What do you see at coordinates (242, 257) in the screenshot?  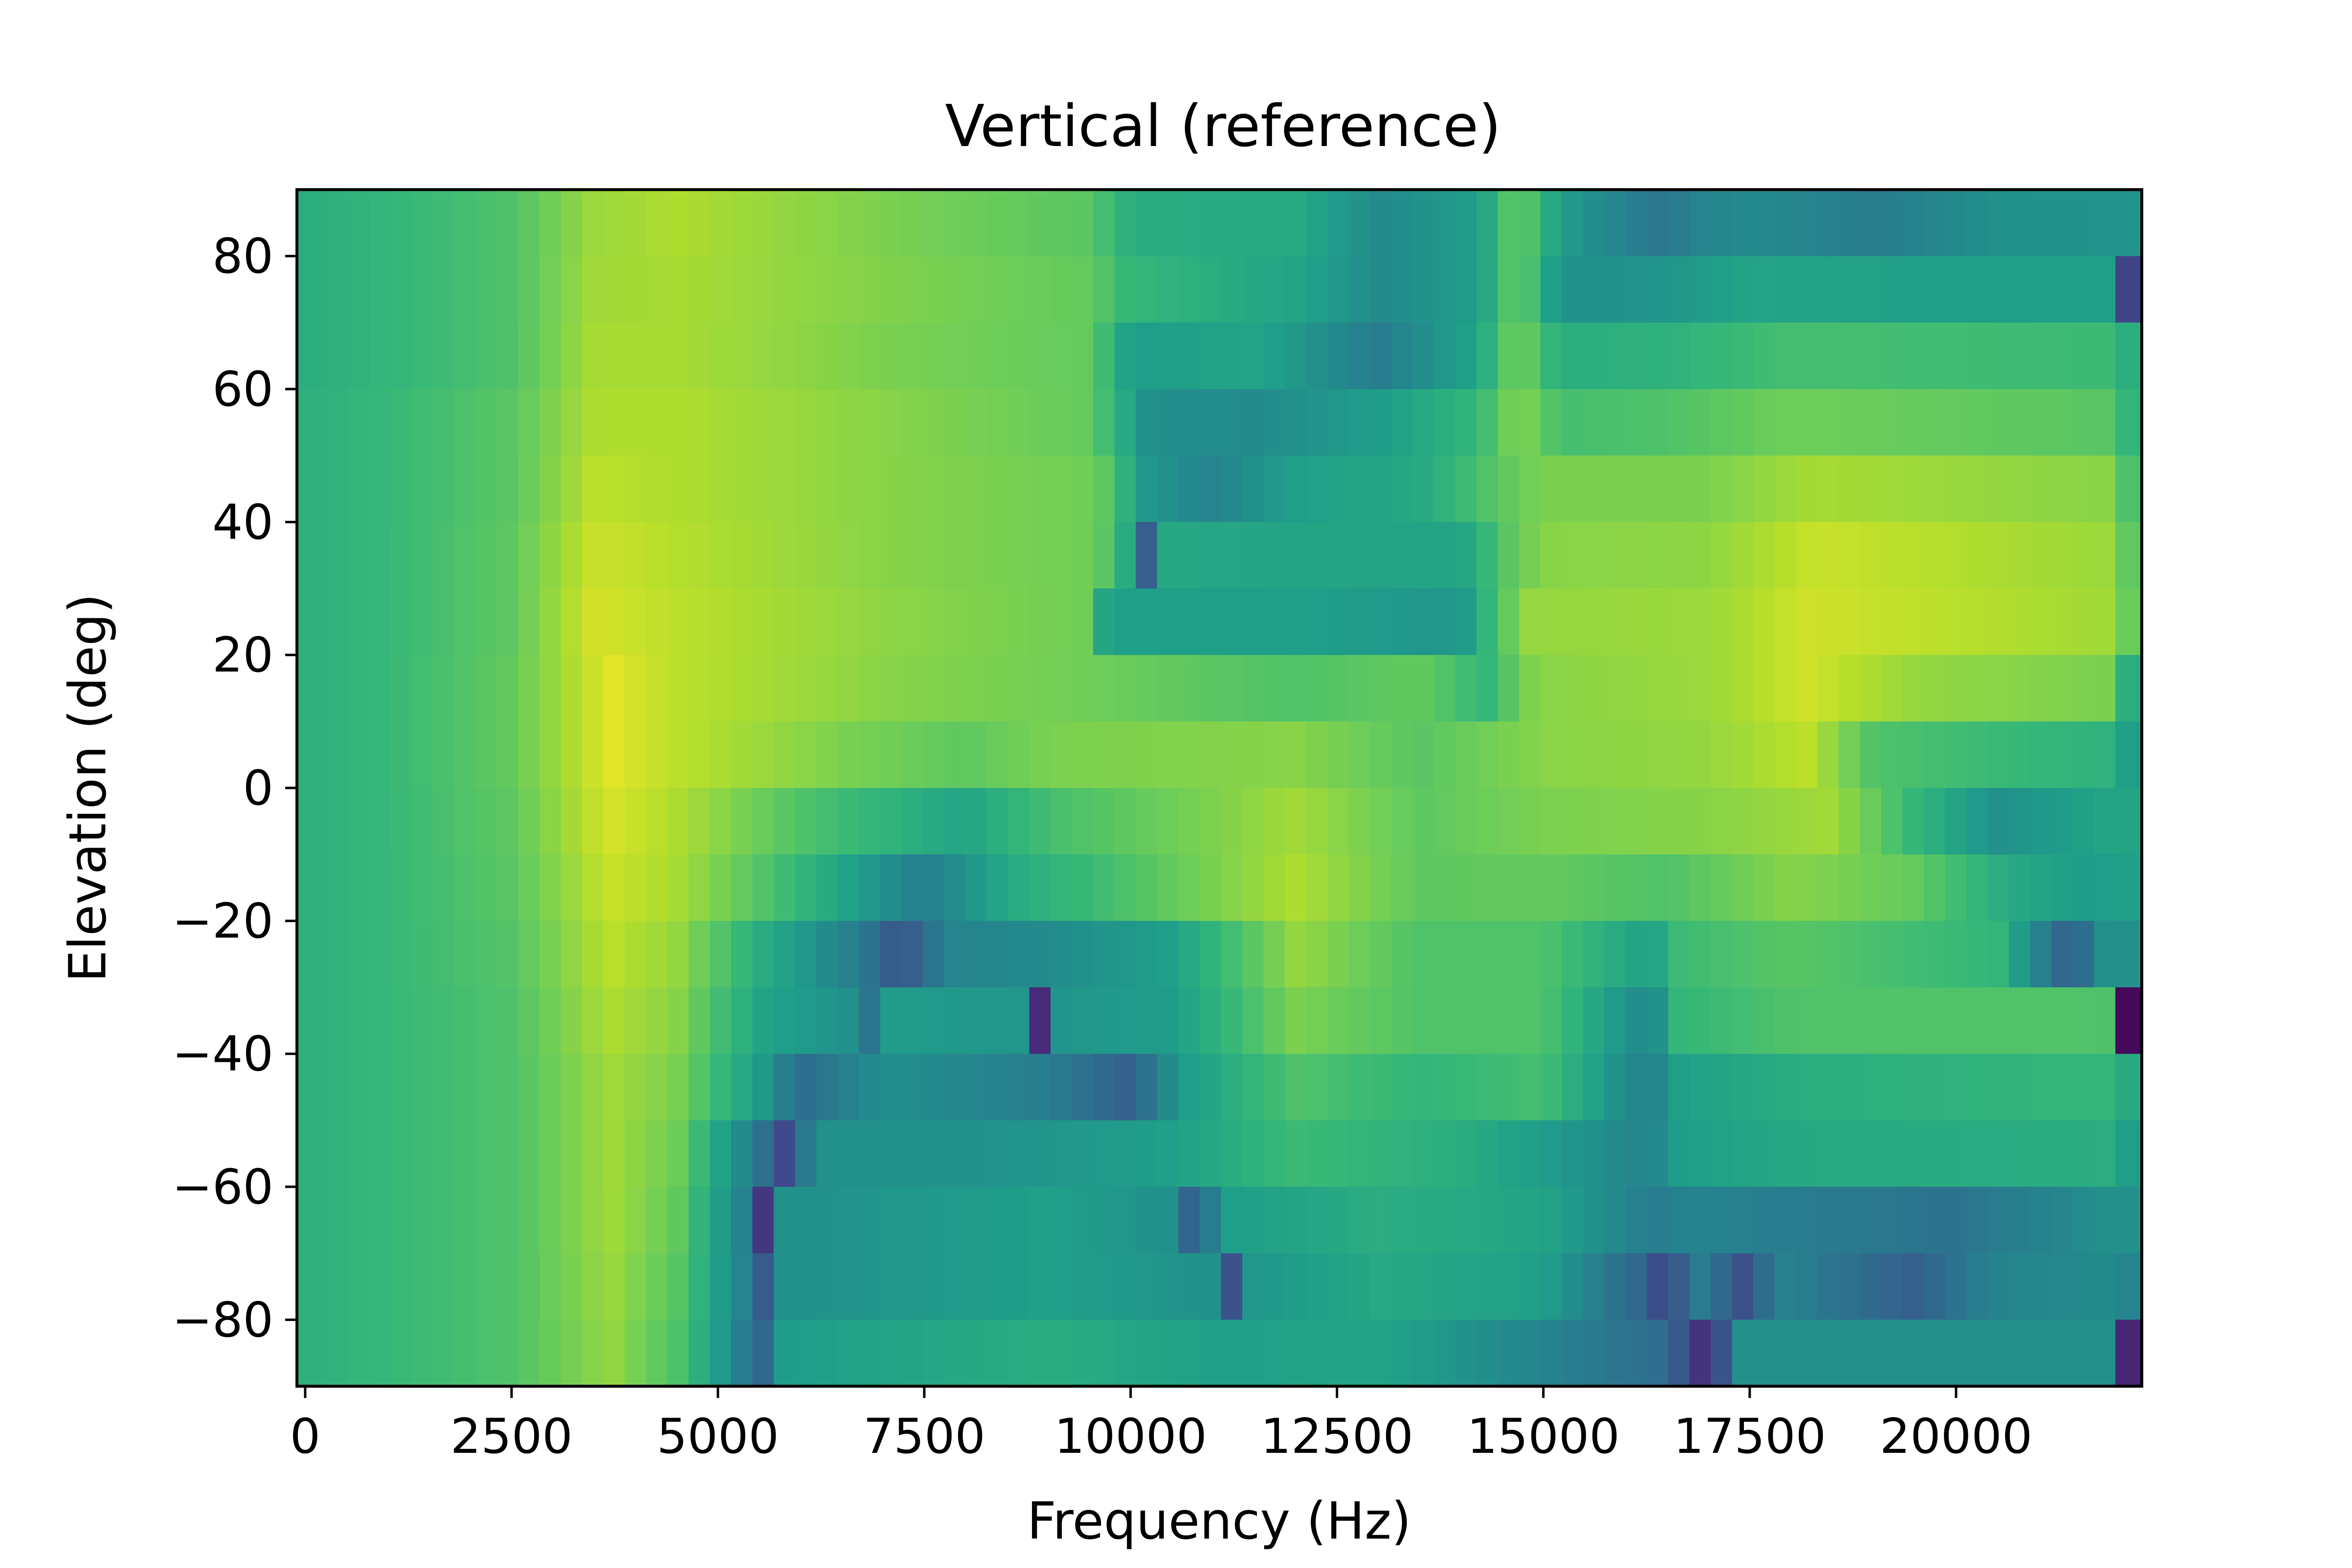 I see `y-tick-label: 80` at bounding box center [242, 257].